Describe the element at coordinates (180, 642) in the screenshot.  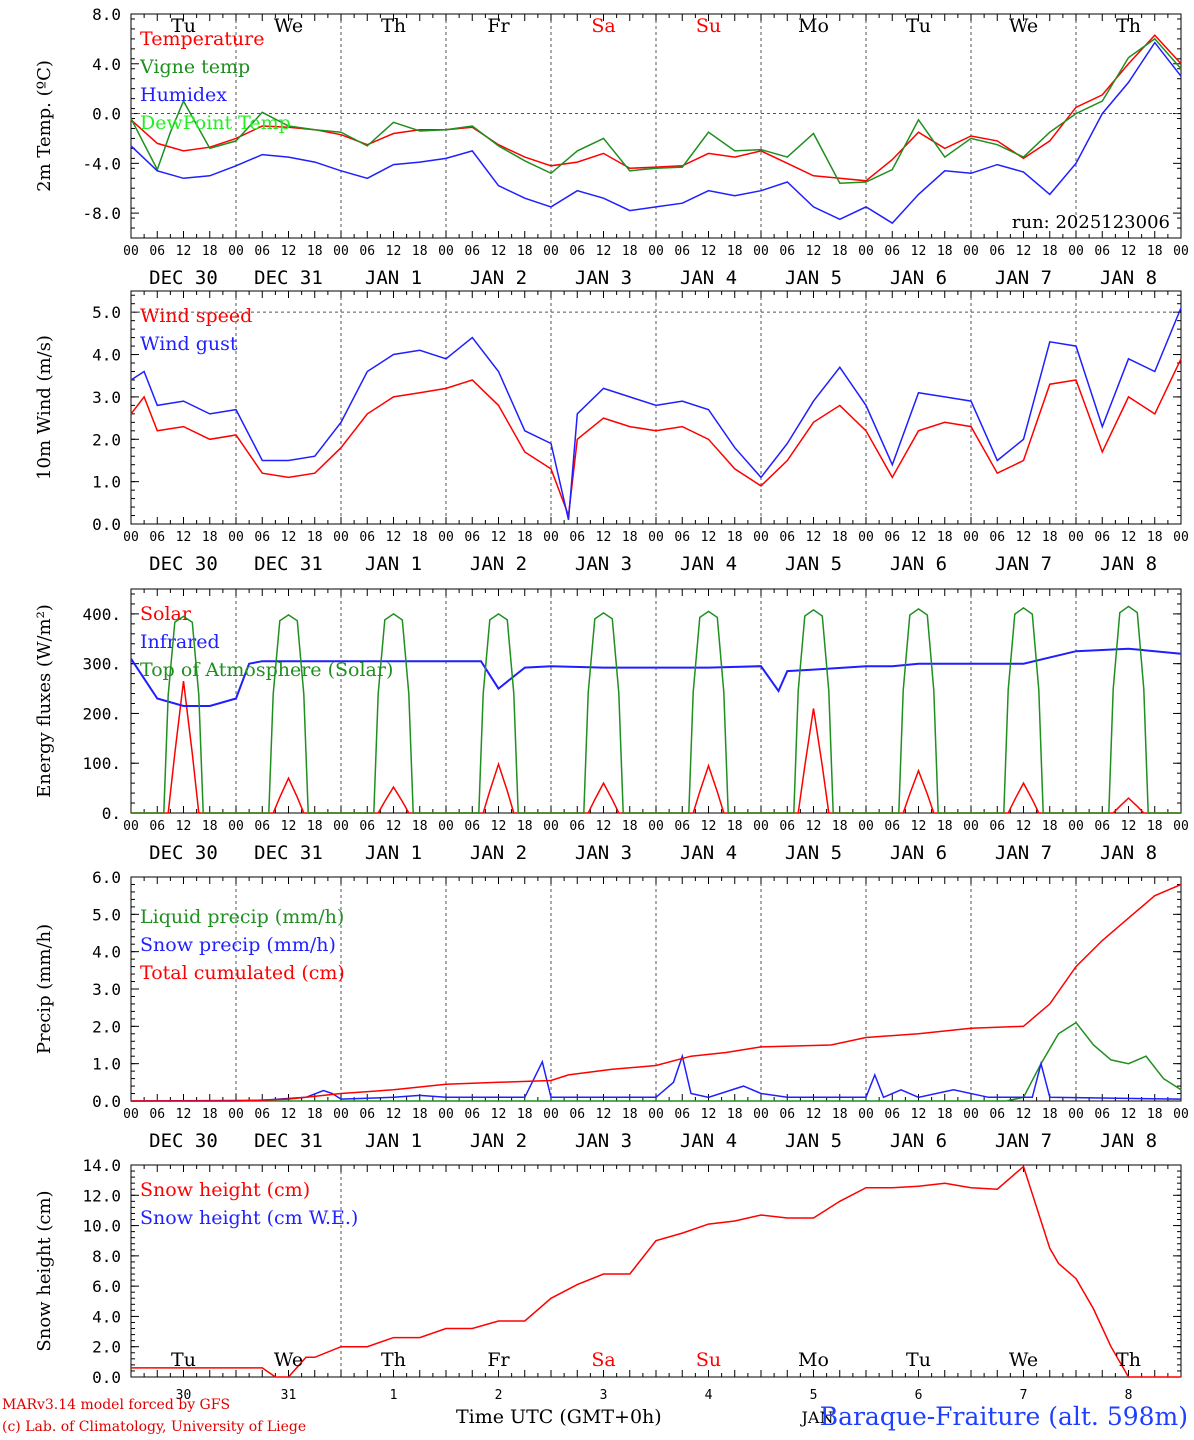
I see `legend-entry: Infrared` at that location.